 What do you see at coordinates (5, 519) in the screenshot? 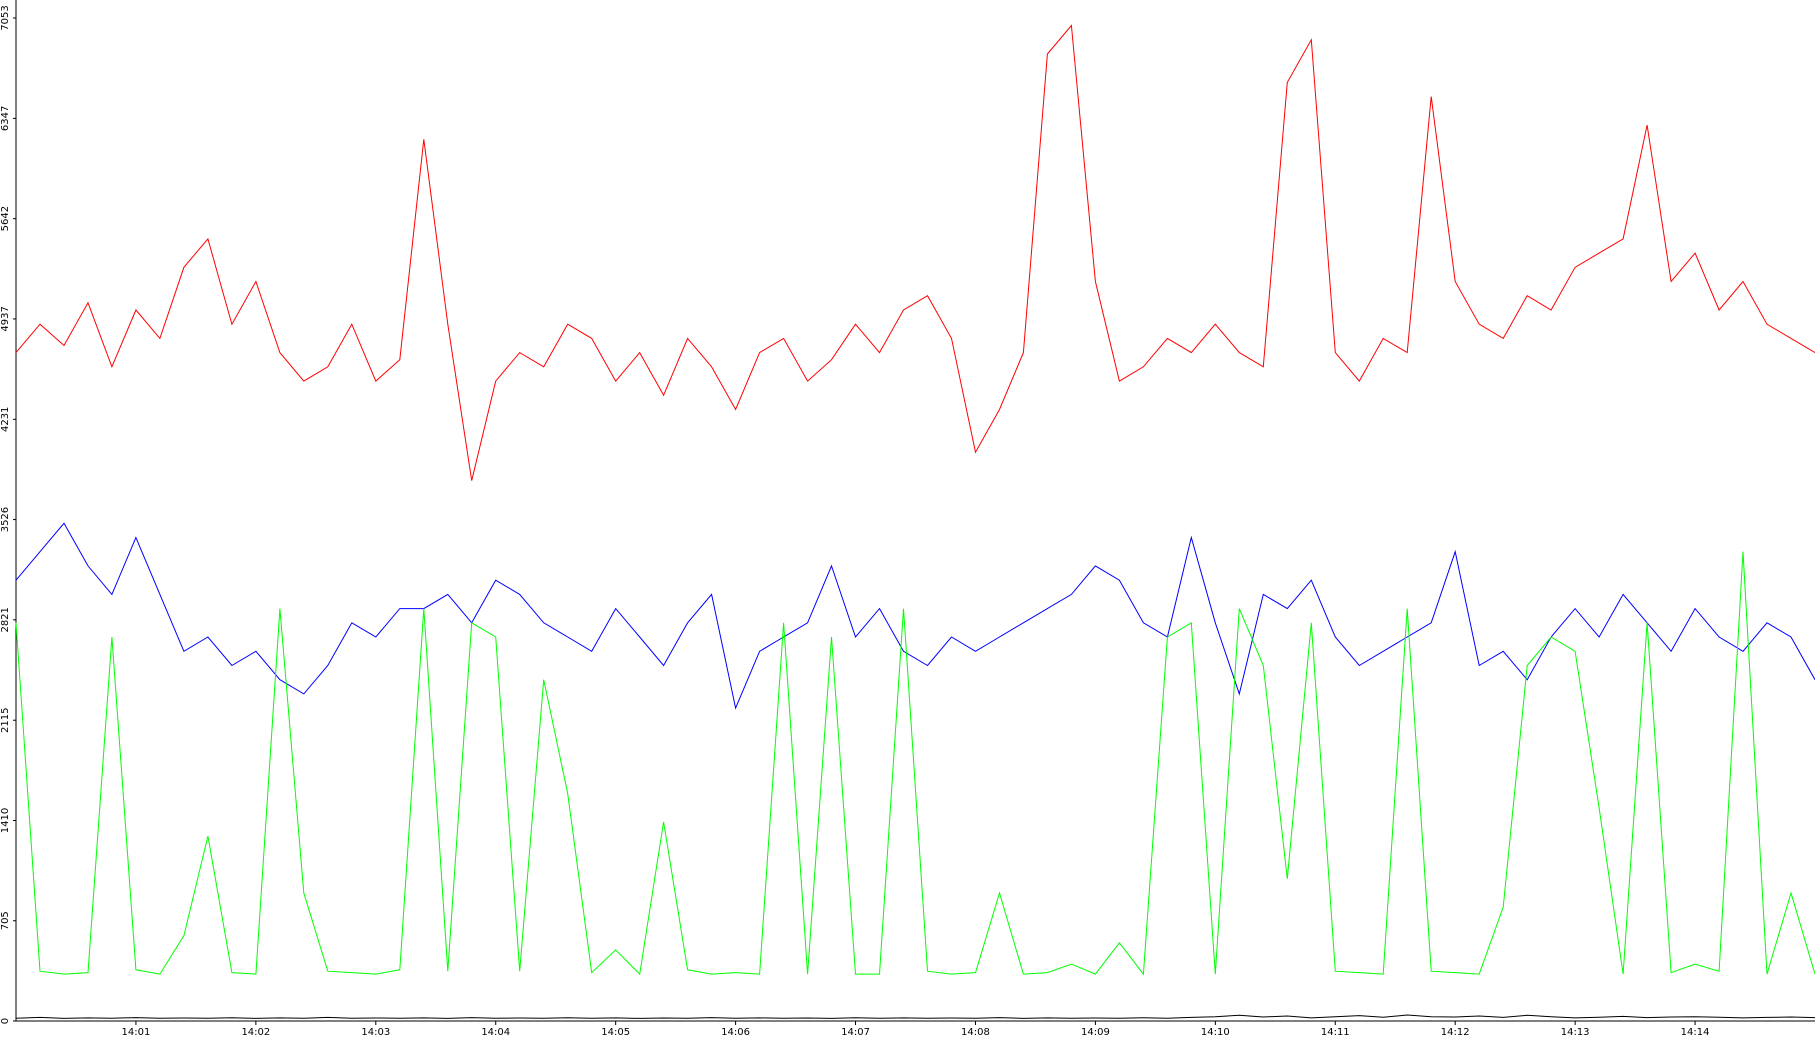
I see `y-tick-label: 3526` at bounding box center [5, 519].